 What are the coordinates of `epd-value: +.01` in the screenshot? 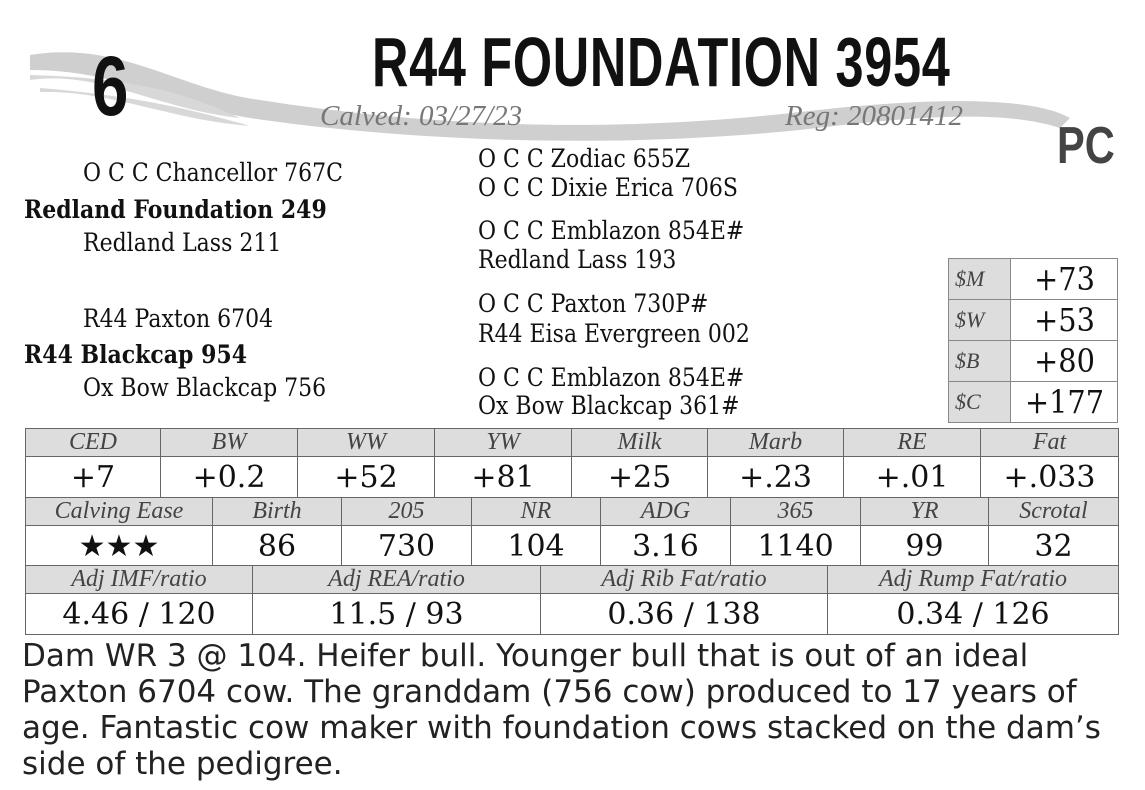 It's located at (912, 477).